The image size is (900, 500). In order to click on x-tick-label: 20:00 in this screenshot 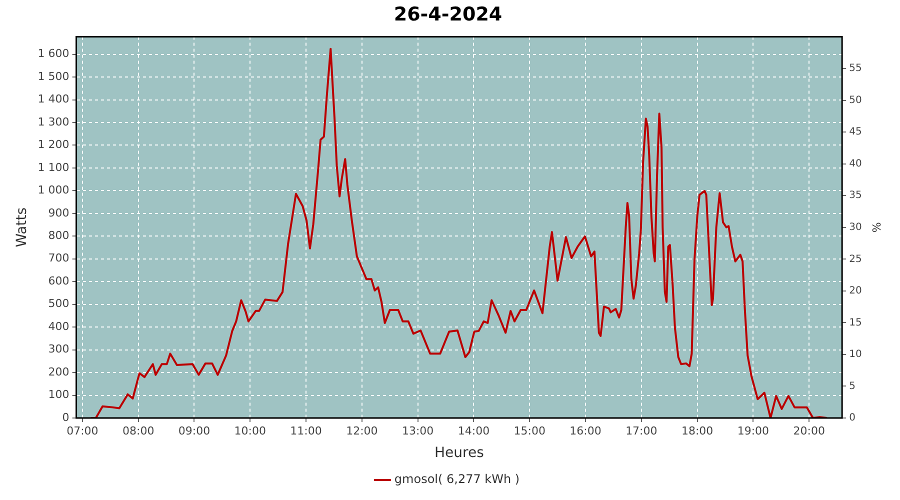, I will do `click(809, 431)`.